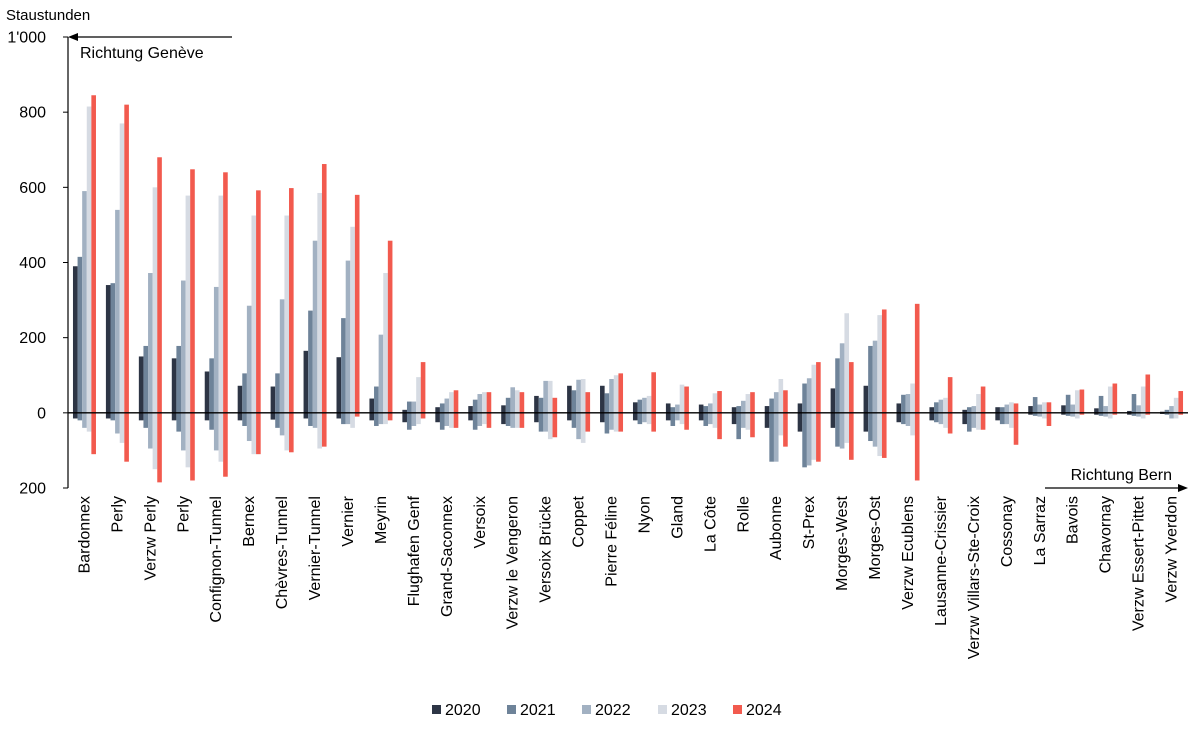 This screenshot has height=735, width=1197. What do you see at coordinates (315, 548) in the screenshot?
I see `x-tick-label: Vernier-Tunnel` at bounding box center [315, 548].